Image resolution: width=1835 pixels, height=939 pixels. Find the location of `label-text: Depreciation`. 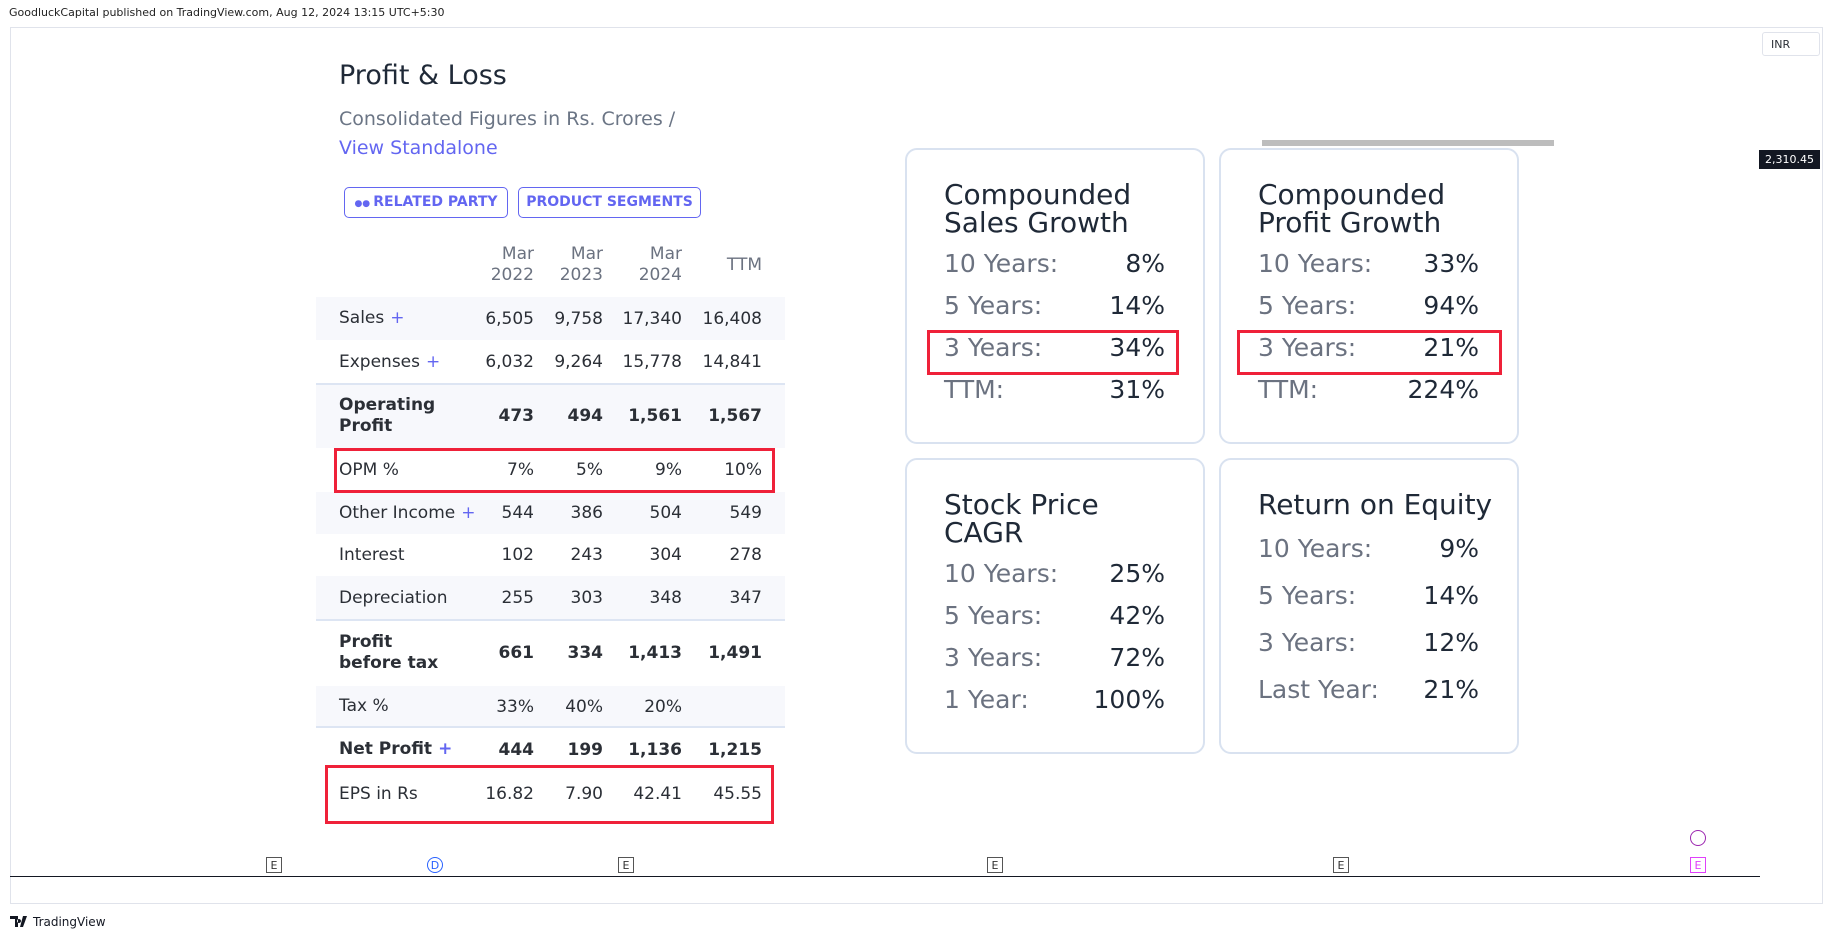

label-text: Depreciation is located at coordinates (393, 597).